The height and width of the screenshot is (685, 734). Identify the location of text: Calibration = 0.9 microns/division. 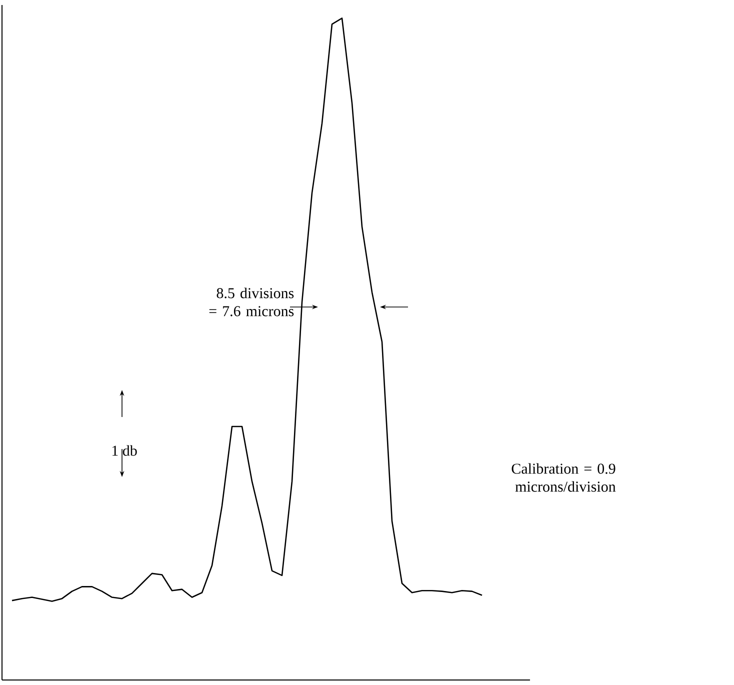
(564, 477).